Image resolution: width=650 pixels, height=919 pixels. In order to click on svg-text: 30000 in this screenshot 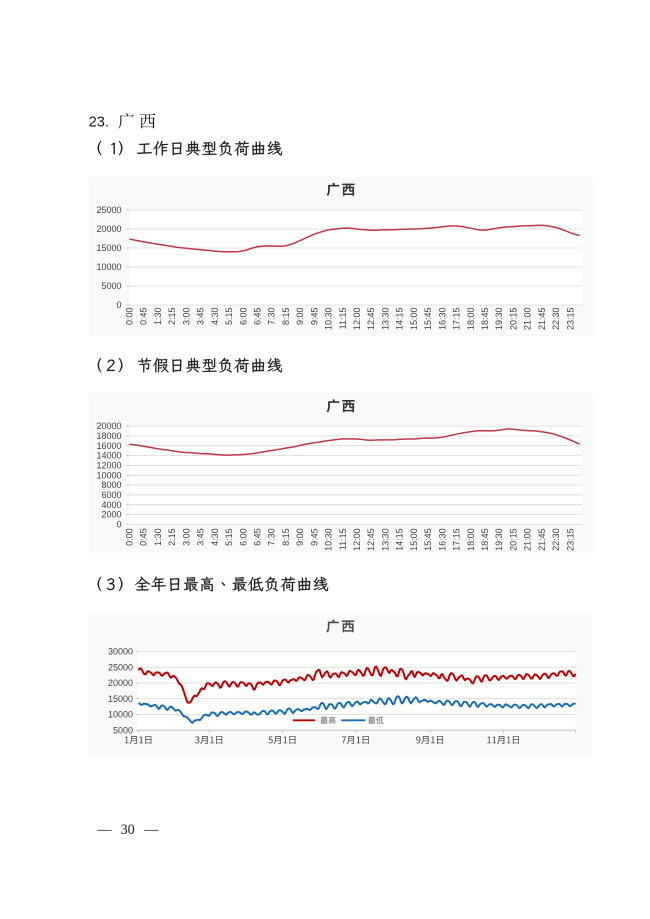, I will do `click(120, 652)`.